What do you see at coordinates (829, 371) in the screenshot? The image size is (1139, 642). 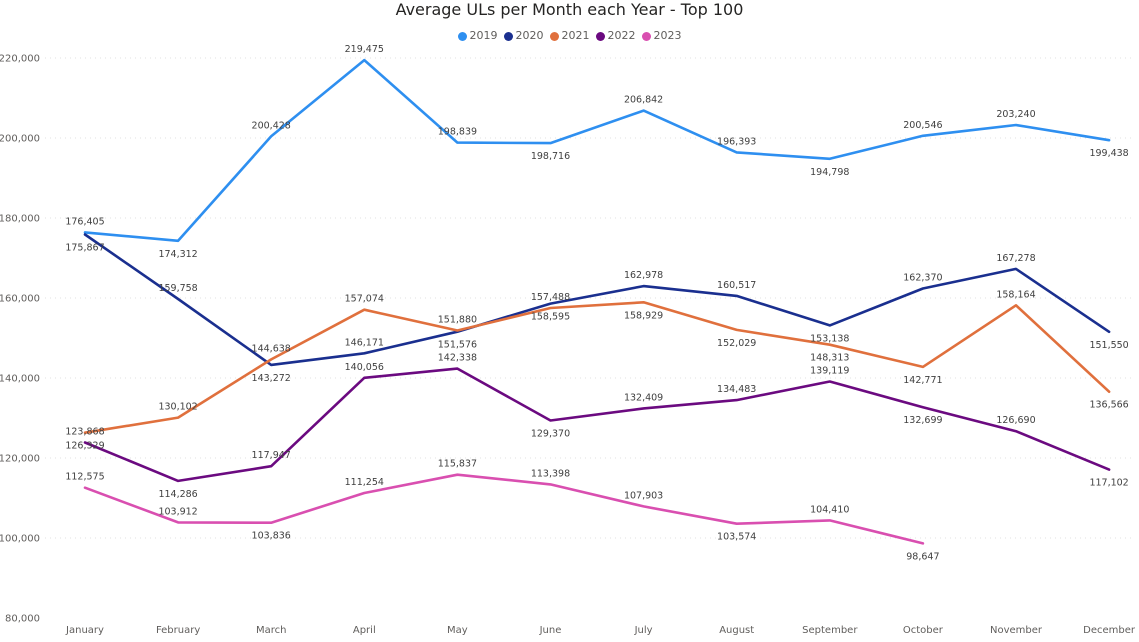 I see `data-label-2022: 139,119` at bounding box center [829, 371].